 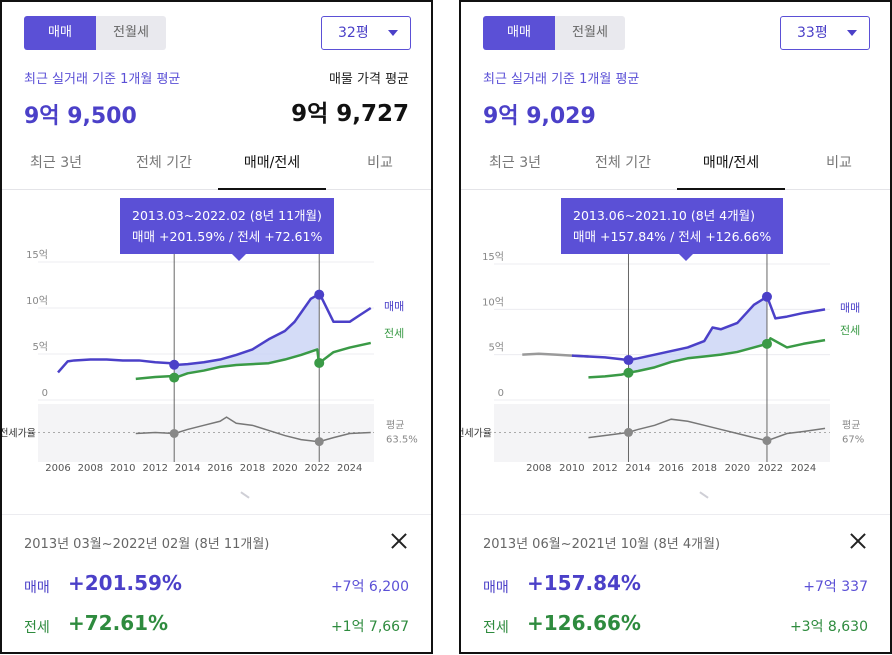 I want to click on summary-jeonse-pct: +126.66%, so click(x=584, y=623).